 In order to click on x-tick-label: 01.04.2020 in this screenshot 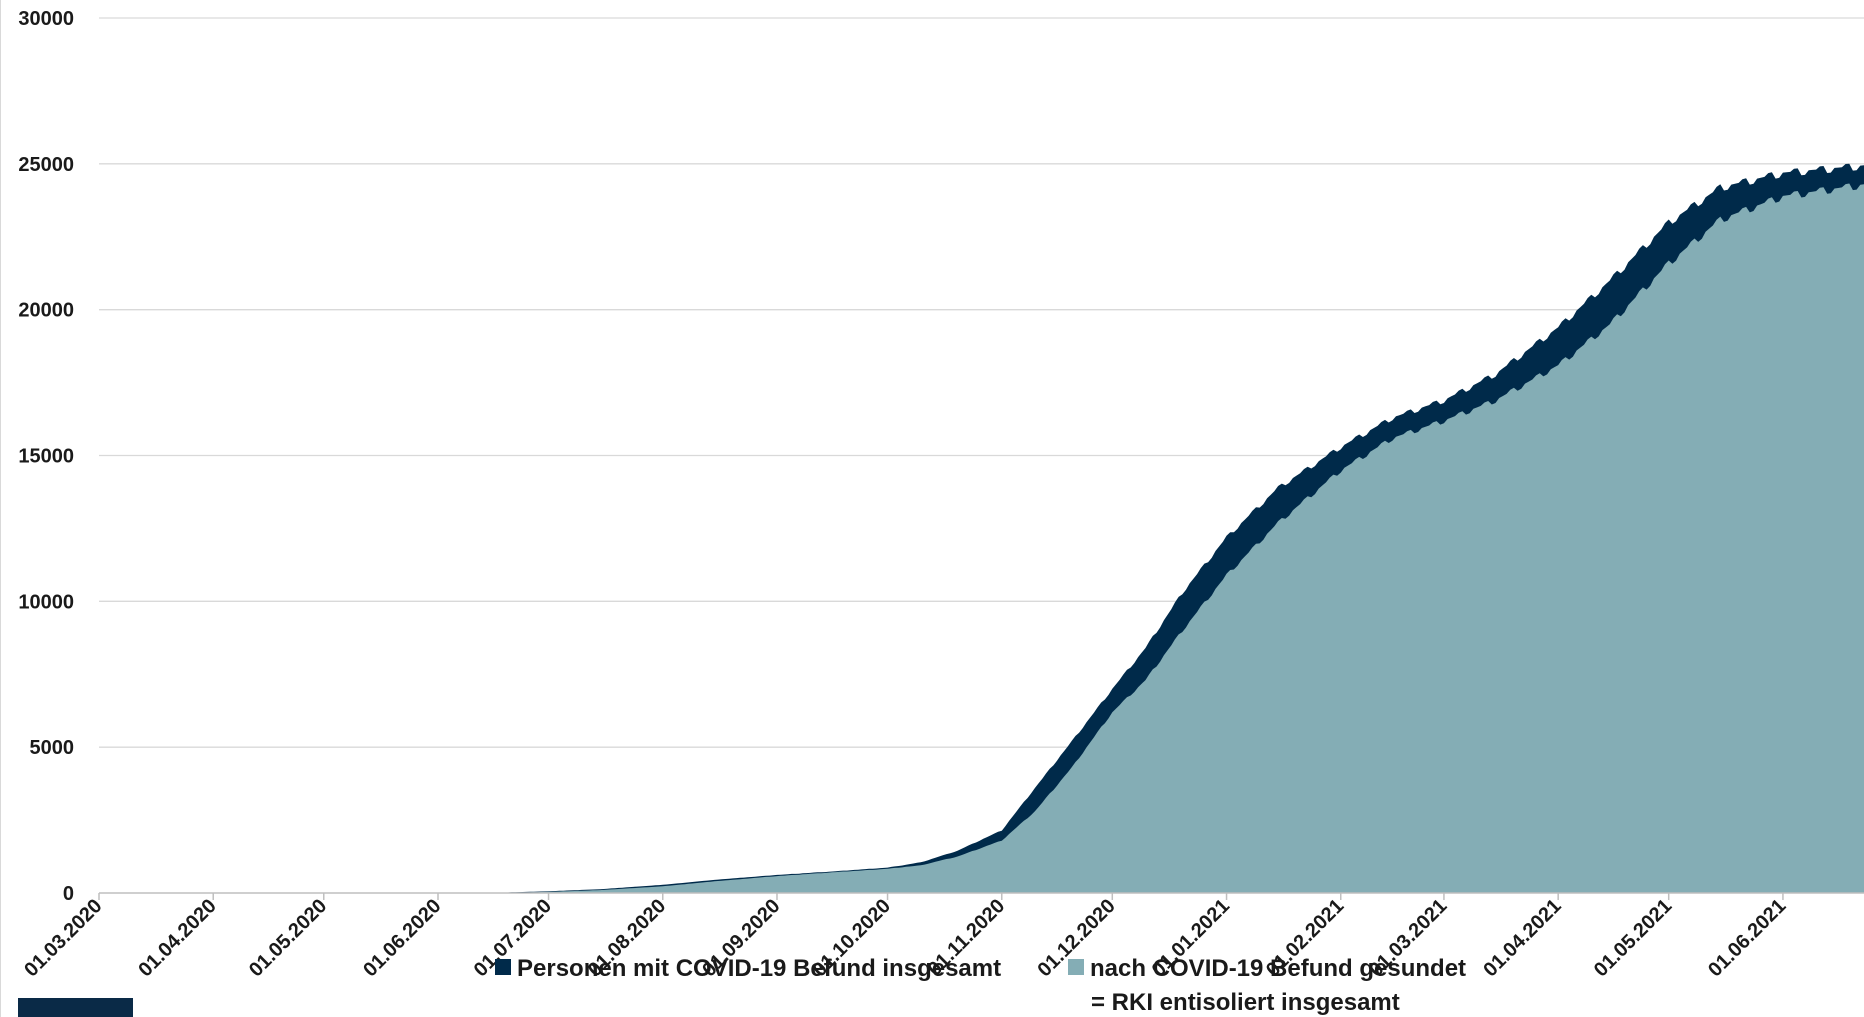, I will do `click(177, 938)`.